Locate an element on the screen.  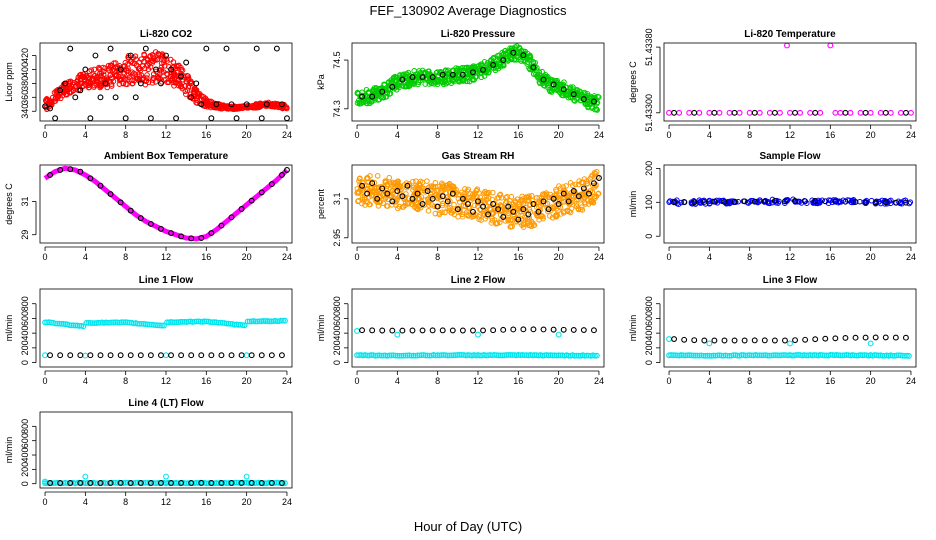
y-tick-label: 800 is located at coordinates (25, 426).